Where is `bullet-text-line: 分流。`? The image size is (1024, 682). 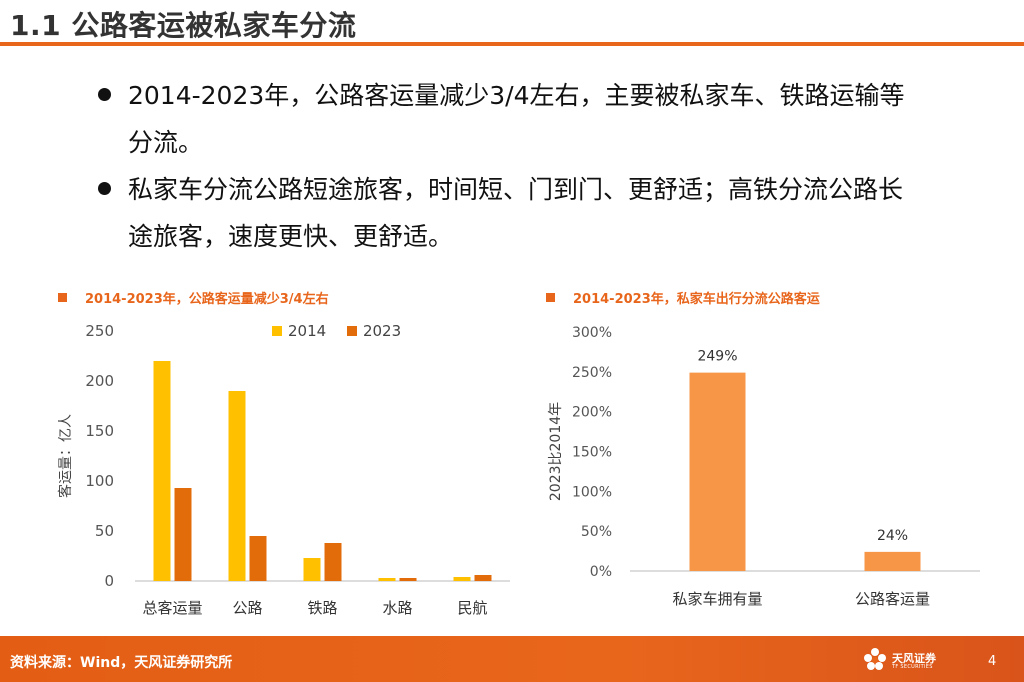
bullet-text-line: 分流。 is located at coordinates (166, 142).